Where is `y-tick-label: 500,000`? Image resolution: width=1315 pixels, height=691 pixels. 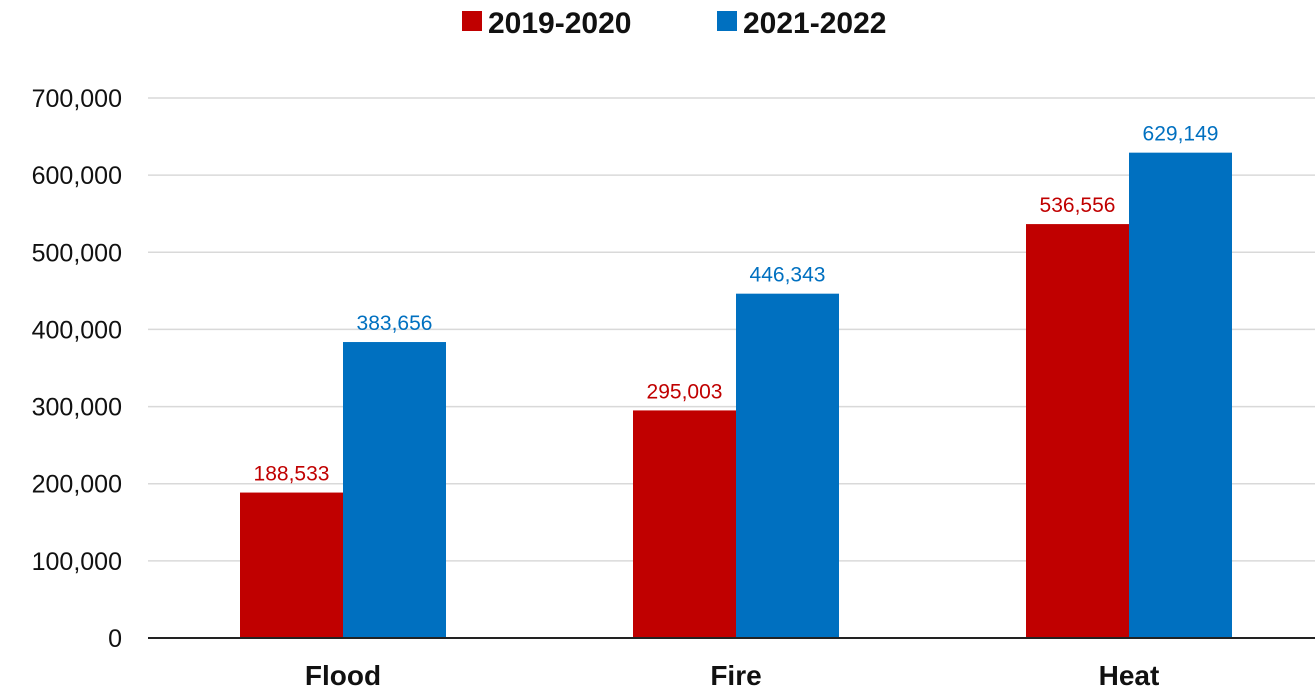 y-tick-label: 500,000 is located at coordinates (77, 253).